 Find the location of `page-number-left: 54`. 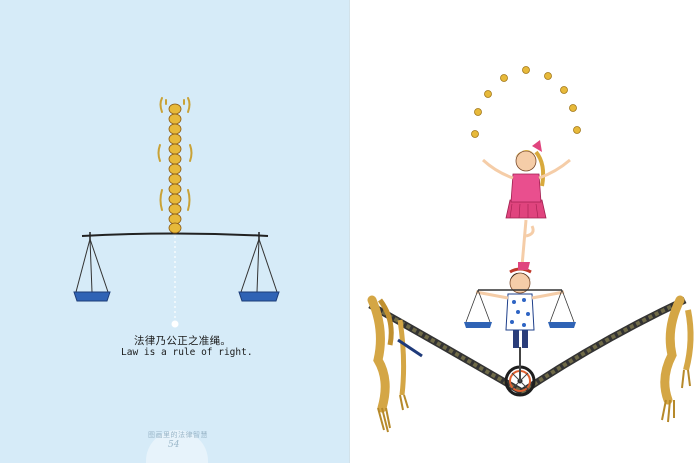

page-number-left: 54 is located at coordinates (174, 445).